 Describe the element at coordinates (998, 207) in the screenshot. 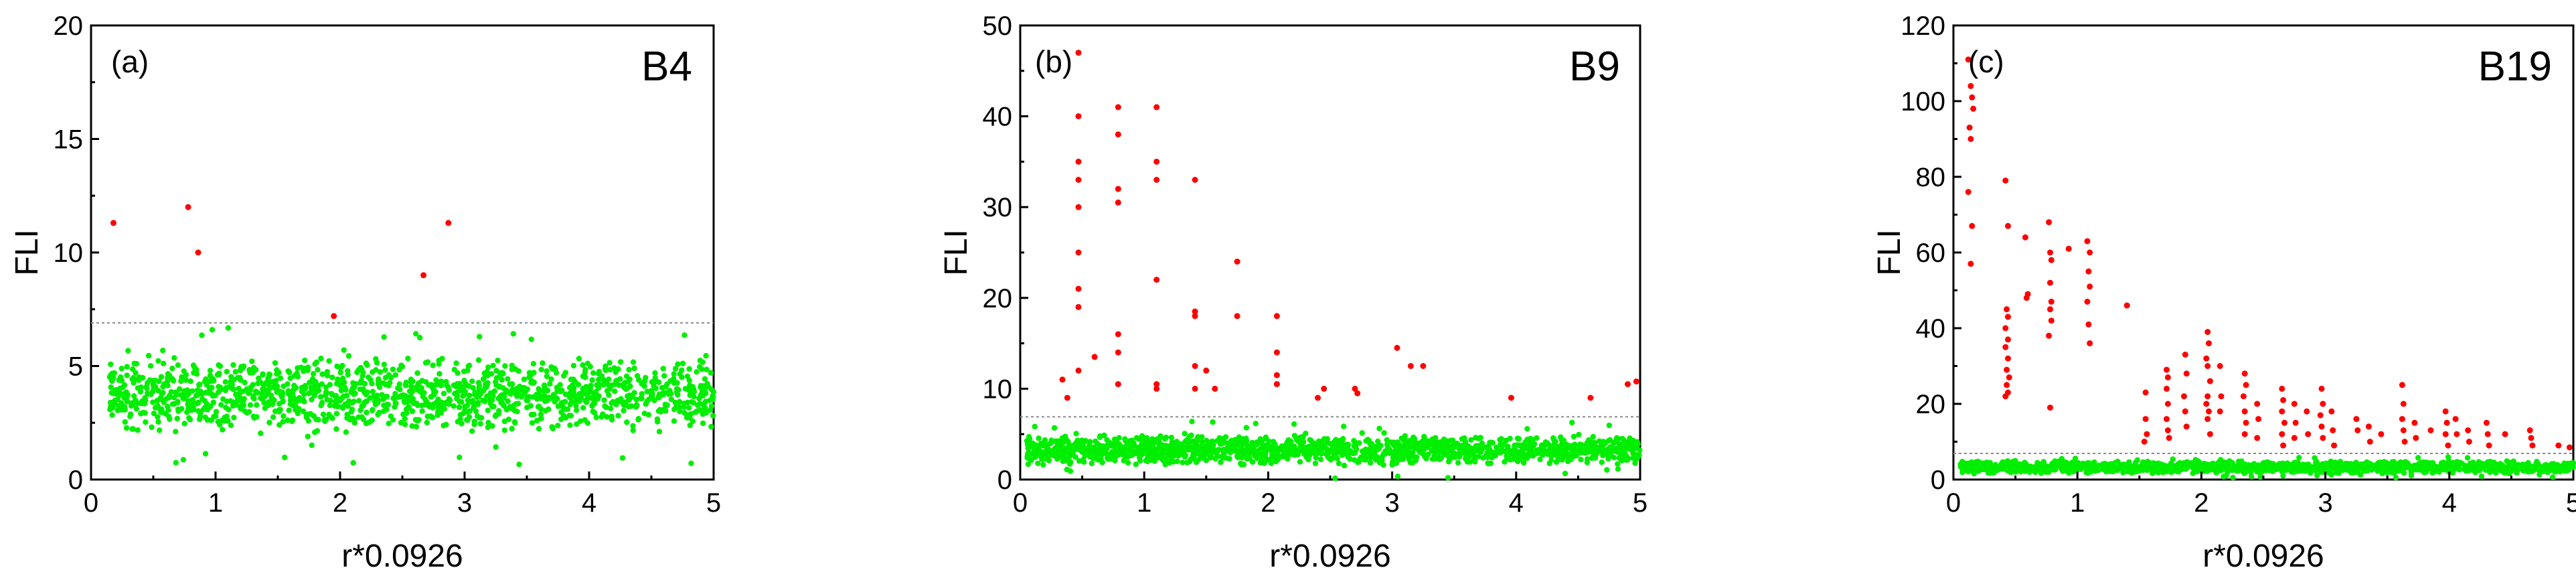

I see `y-tick-label: 30` at that location.